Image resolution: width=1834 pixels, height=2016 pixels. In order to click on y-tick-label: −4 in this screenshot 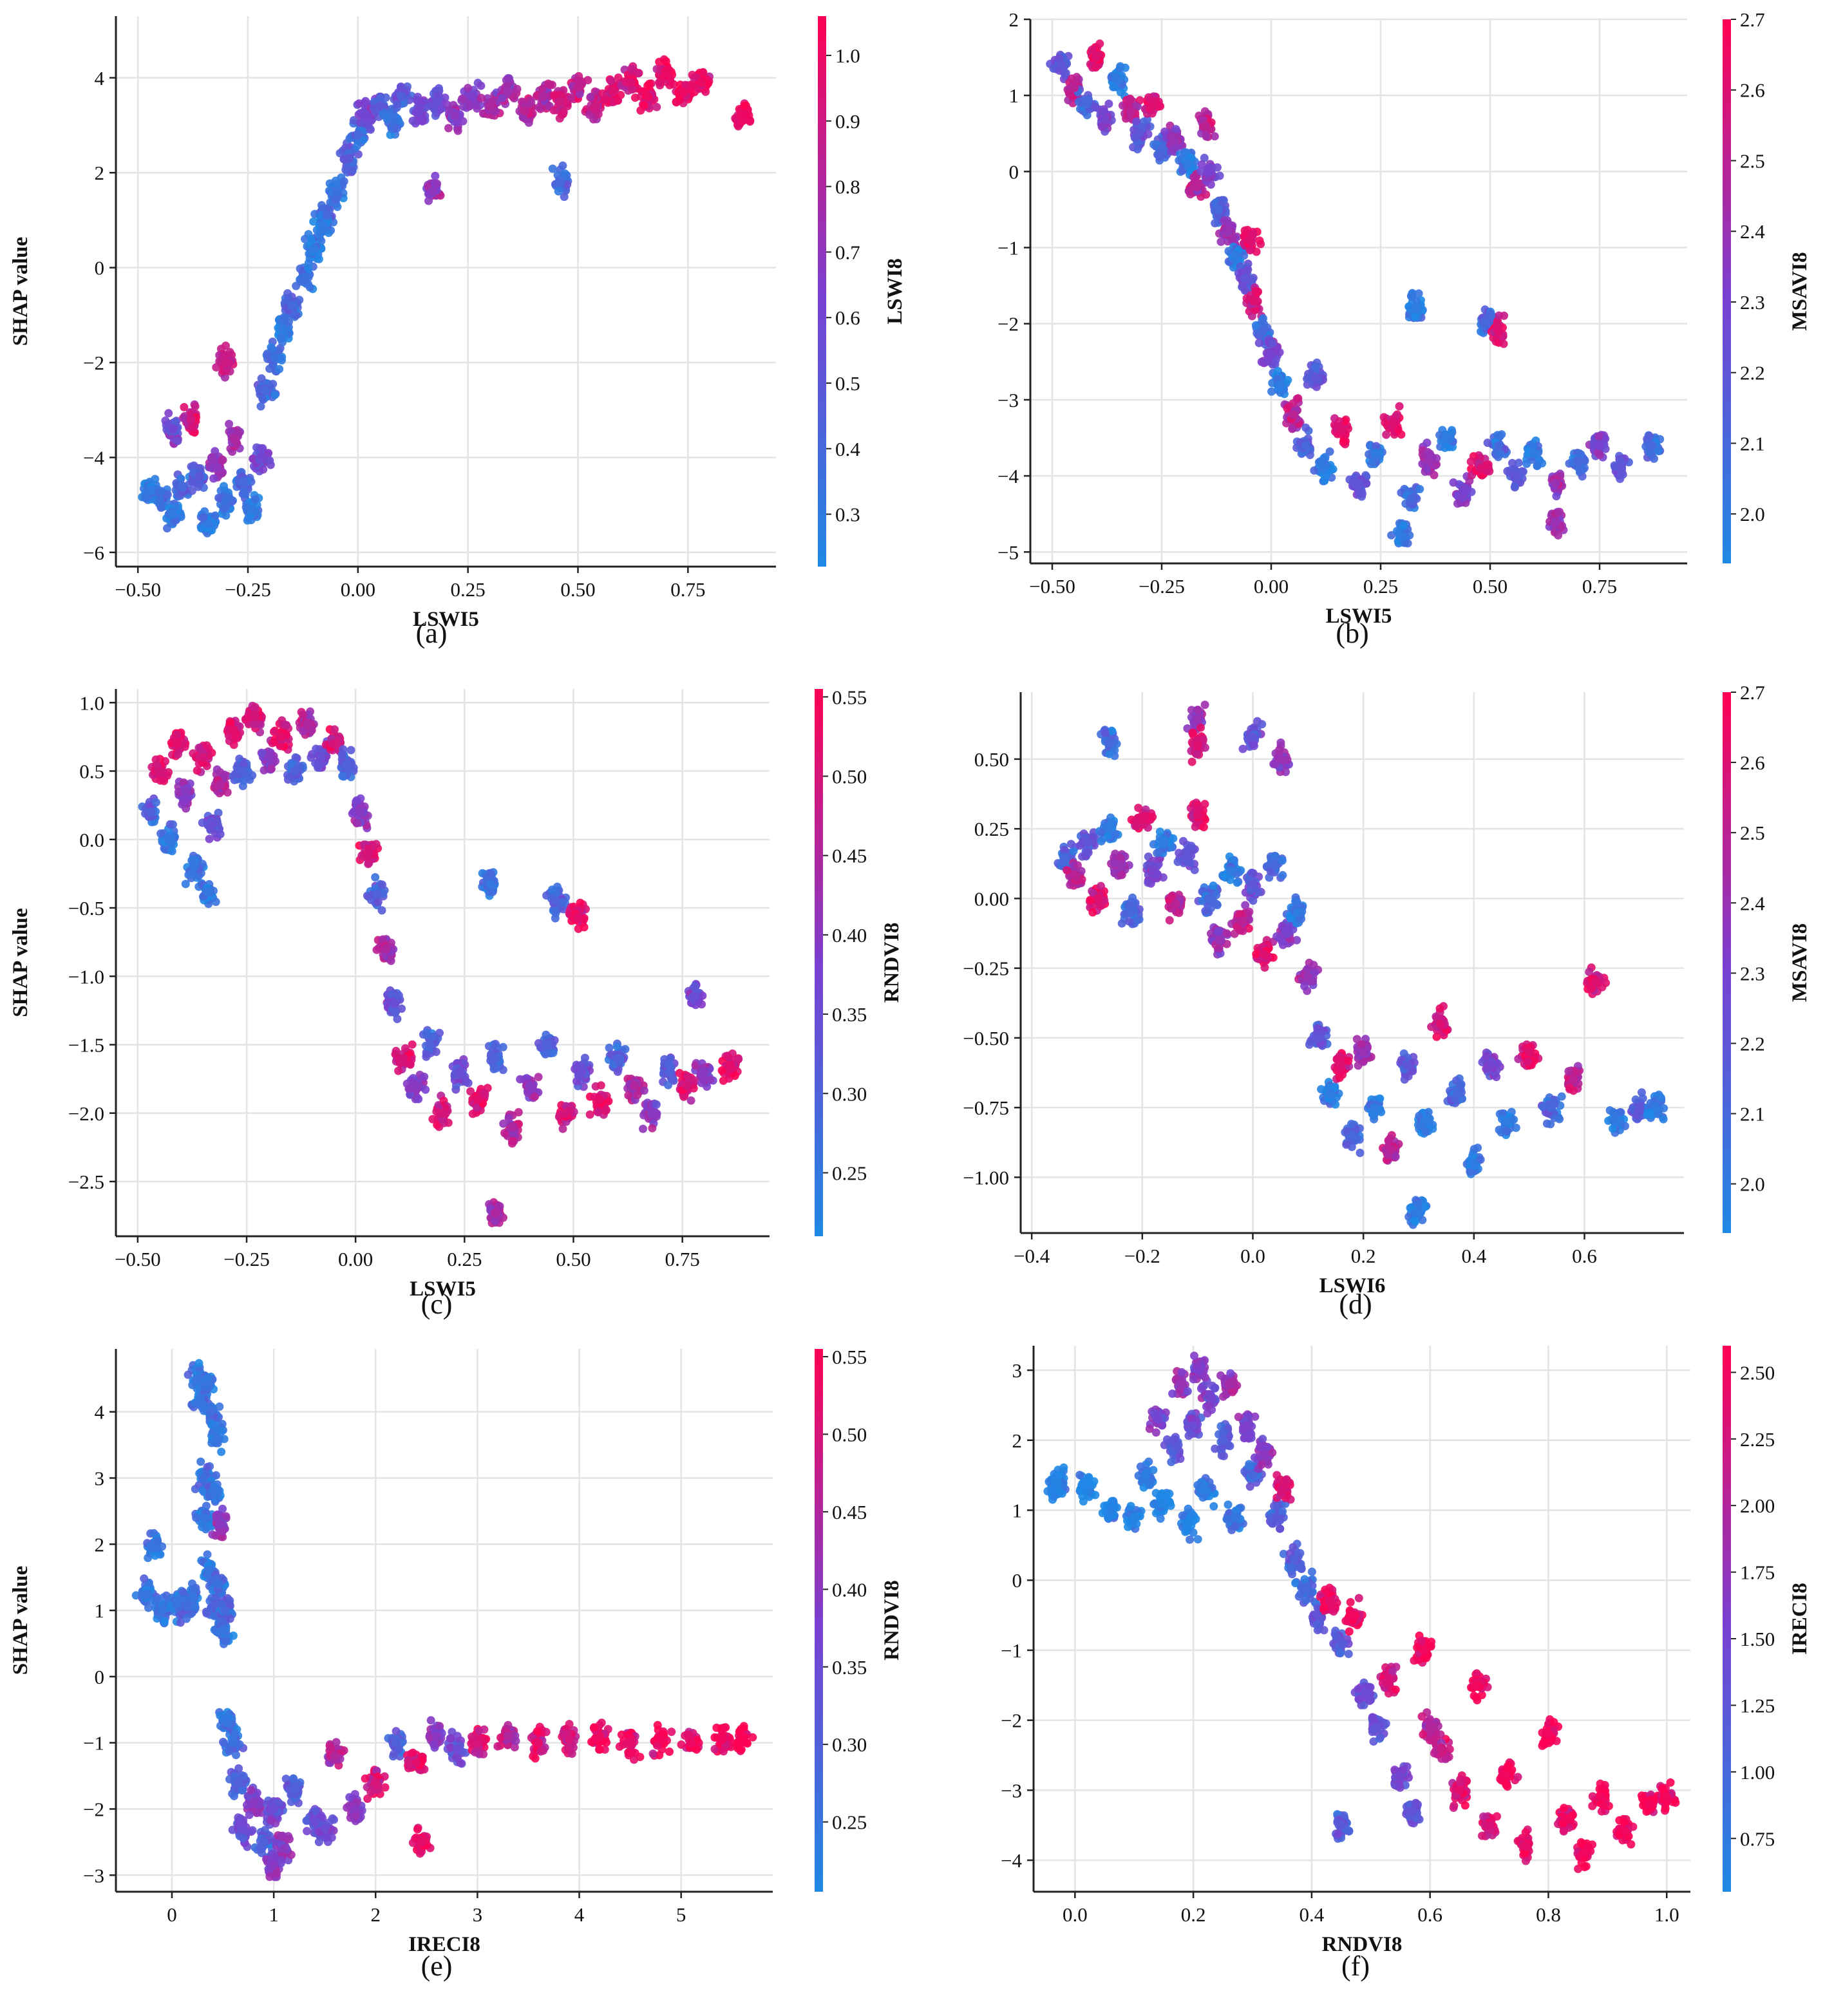, I will do `click(1008, 476)`.